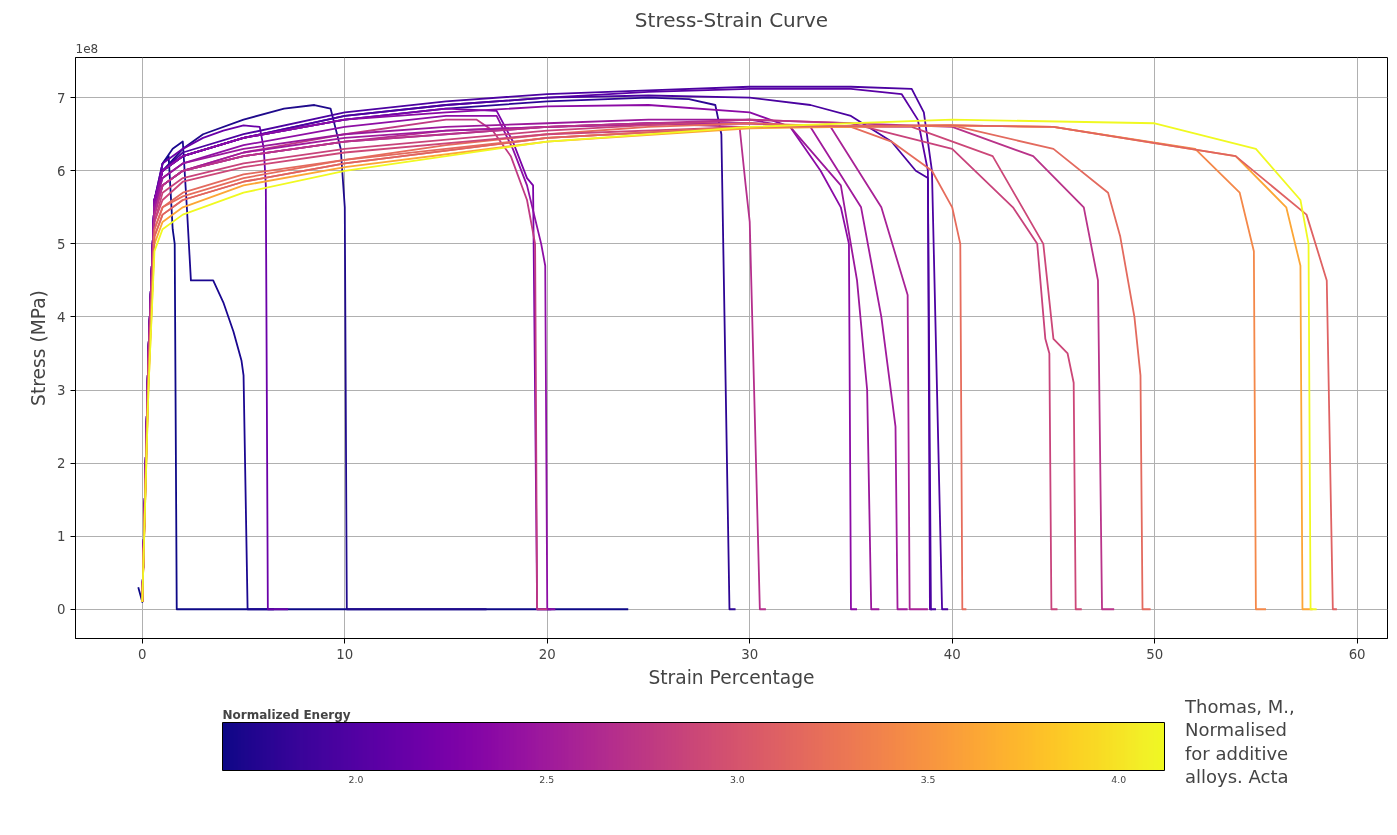 Image resolution: width=1397 pixels, height=835 pixels. What do you see at coordinates (928, 779) in the screenshot?
I see `color-bar-label: 3.5` at bounding box center [928, 779].